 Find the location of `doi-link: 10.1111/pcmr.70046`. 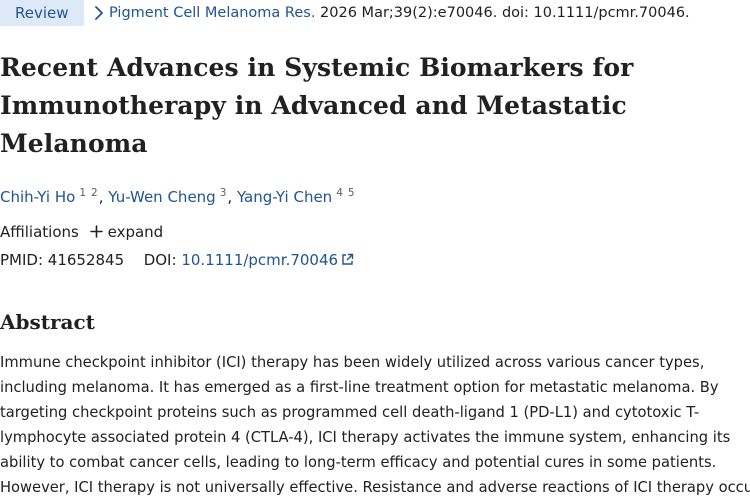

doi-link: 10.1111/pcmr.70046 is located at coordinates (267, 260).